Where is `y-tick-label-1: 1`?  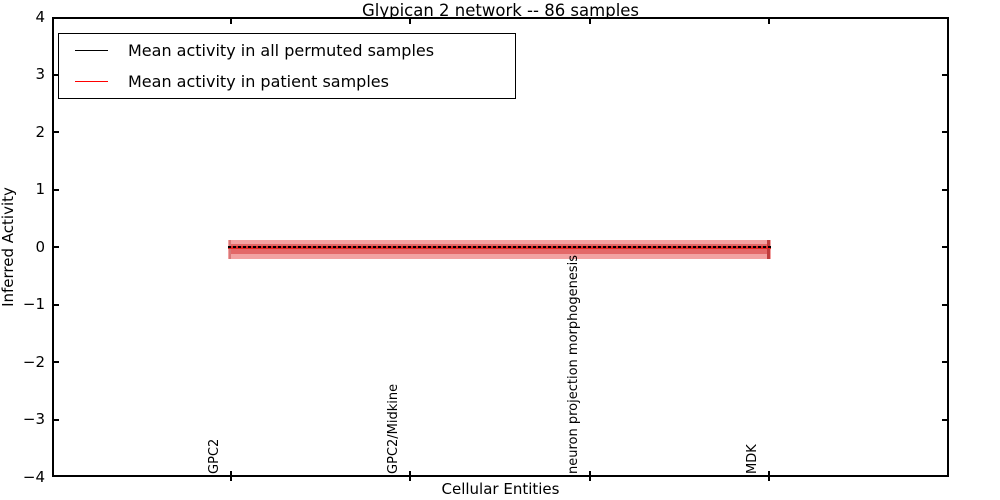 y-tick-label-1: 1 is located at coordinates (40, 189).